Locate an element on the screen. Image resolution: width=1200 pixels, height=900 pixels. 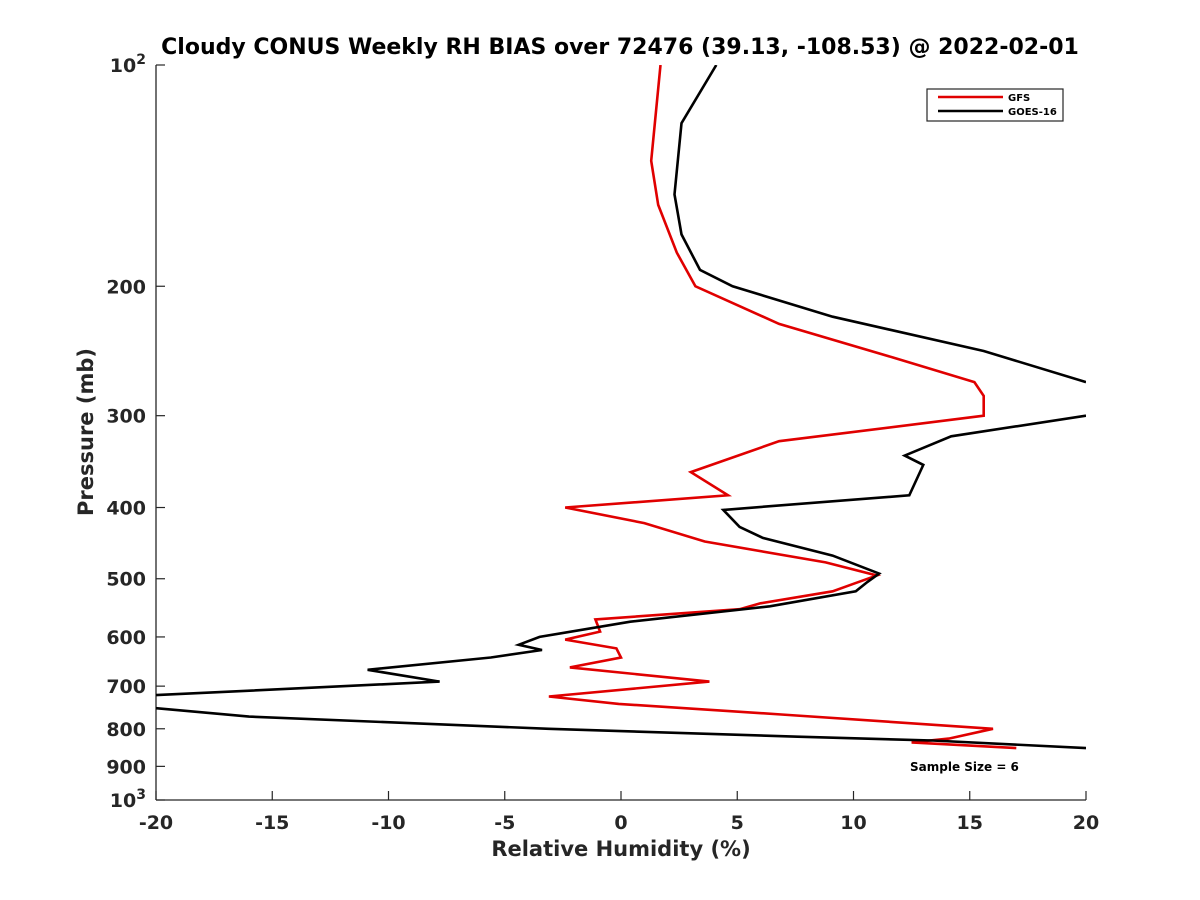
legend-label-gfs: GFS is located at coordinates (1019, 98).